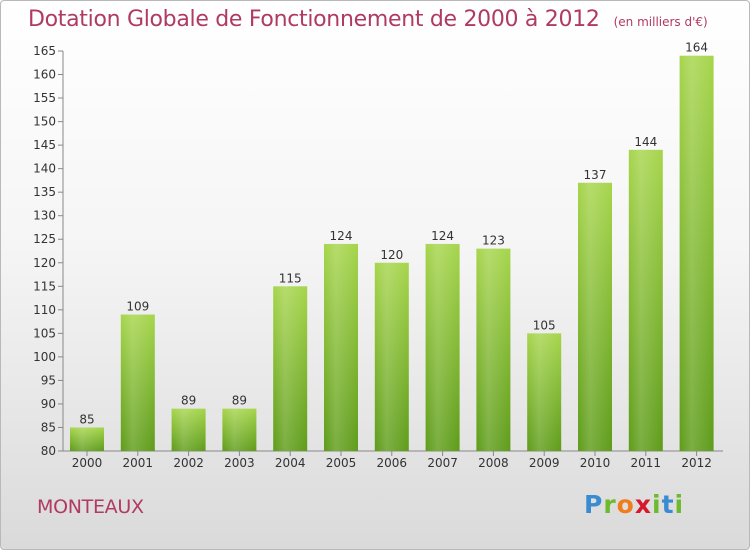  What do you see at coordinates (44, 75) in the screenshot?
I see `y-tick-label: 160` at bounding box center [44, 75].